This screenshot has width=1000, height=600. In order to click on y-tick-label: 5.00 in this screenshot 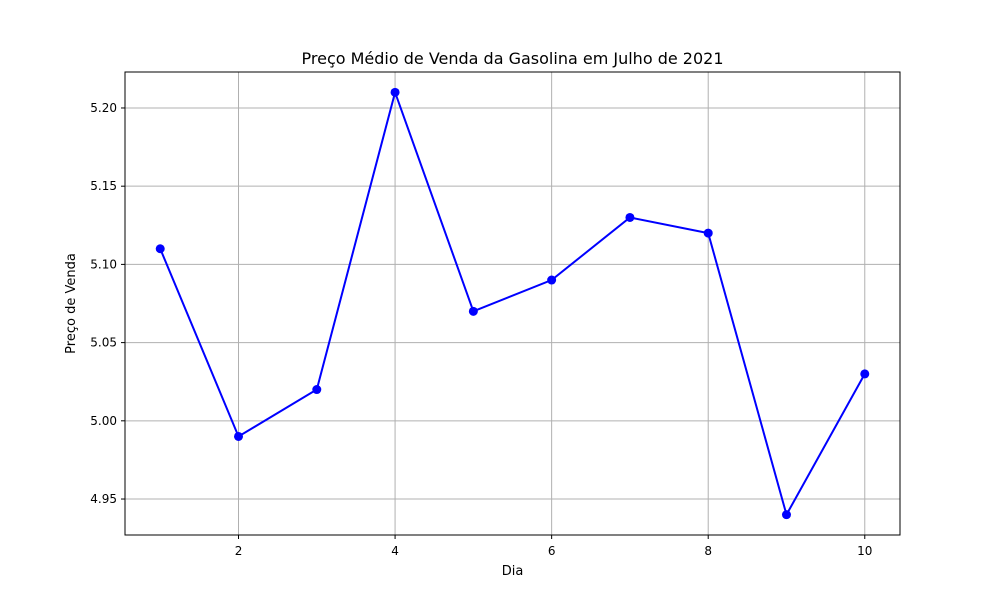, I will do `click(103, 421)`.